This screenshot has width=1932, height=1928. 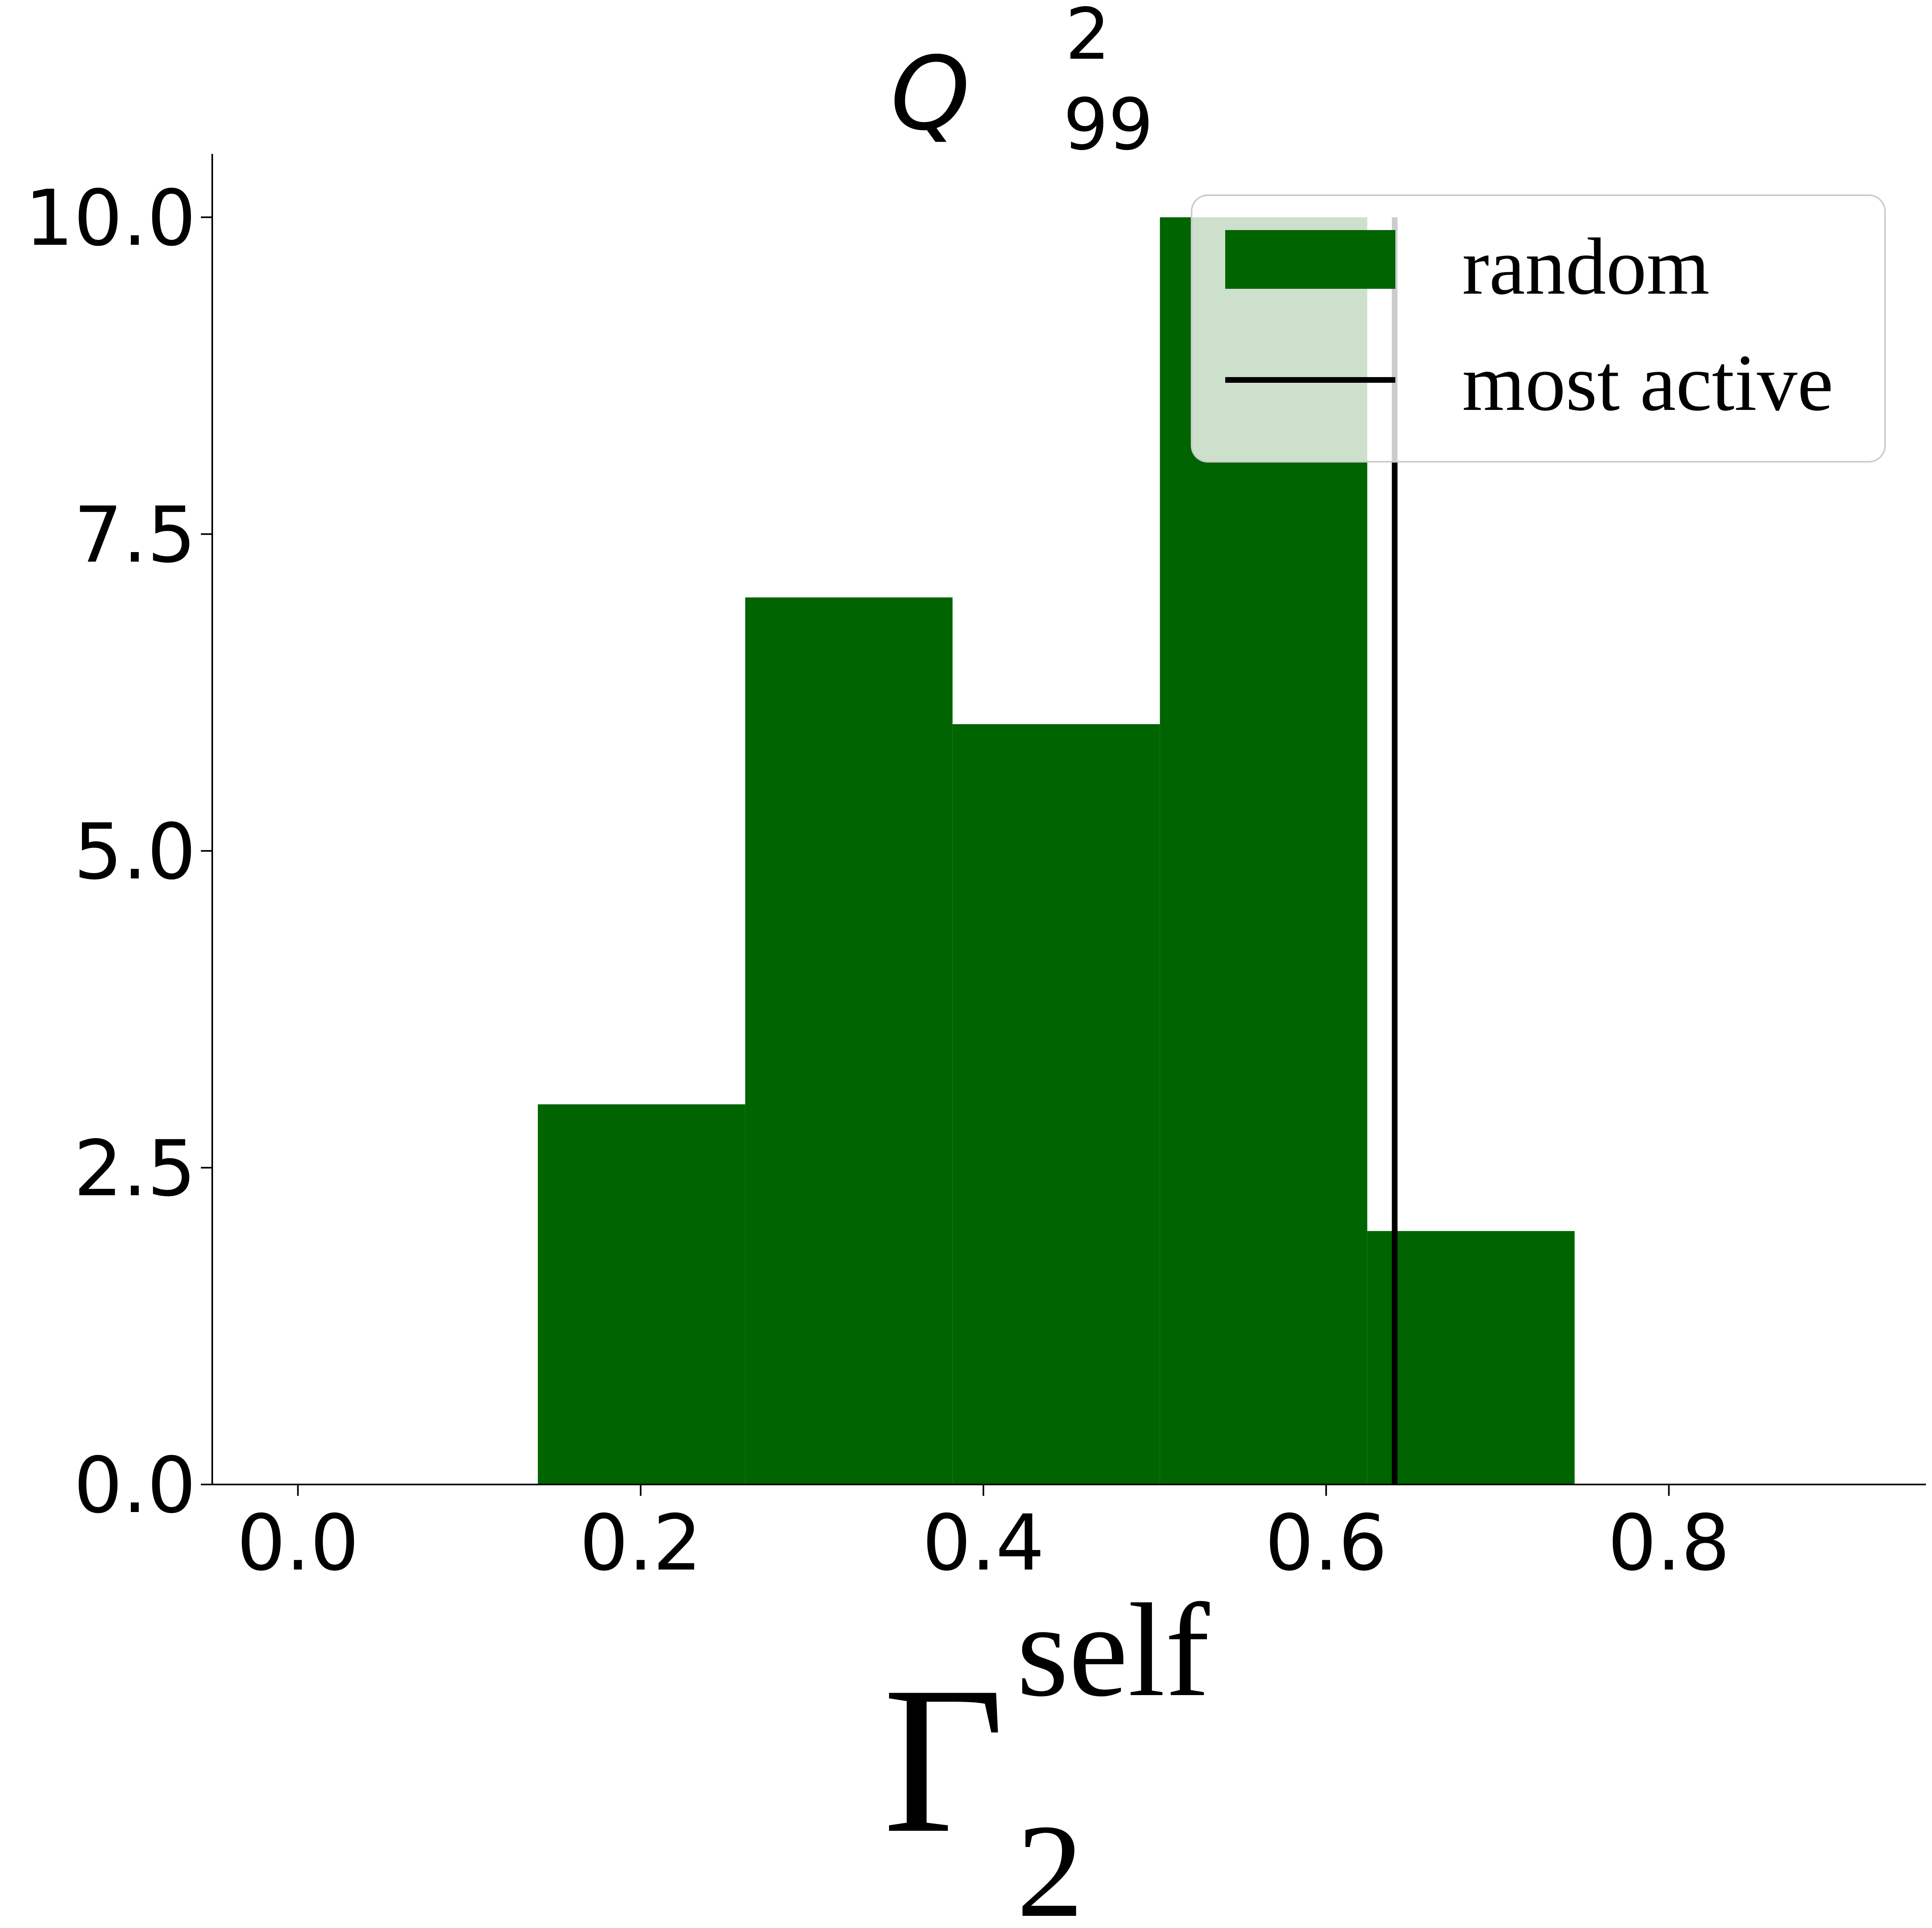 I want to click on y-tick-label: 2.5, so click(x=135, y=1169).